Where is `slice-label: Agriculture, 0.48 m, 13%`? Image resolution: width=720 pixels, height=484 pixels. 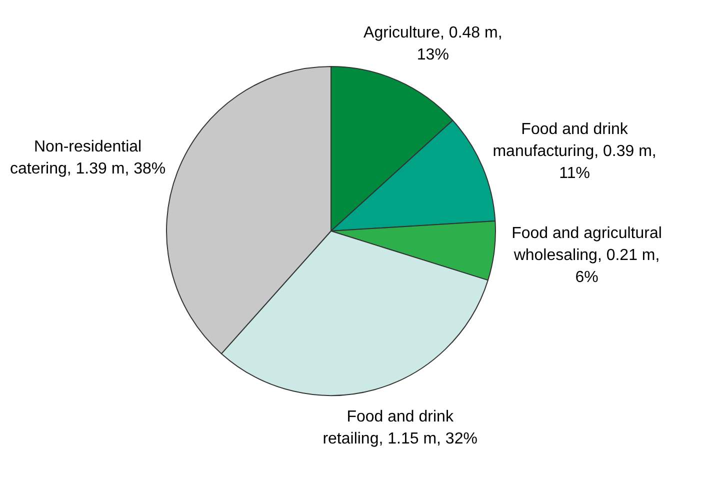 slice-label: Agriculture, 0.48 m, 13% is located at coordinates (433, 44).